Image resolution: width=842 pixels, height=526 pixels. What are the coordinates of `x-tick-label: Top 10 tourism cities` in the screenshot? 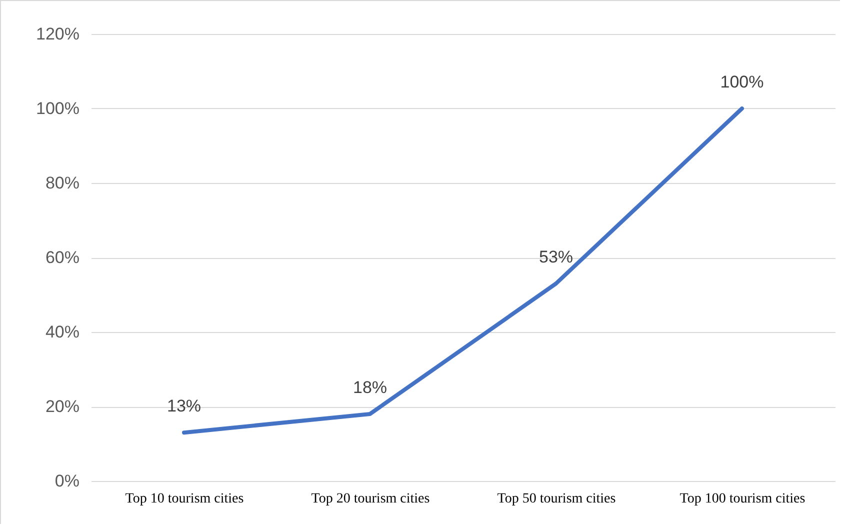 It's located at (184, 499).